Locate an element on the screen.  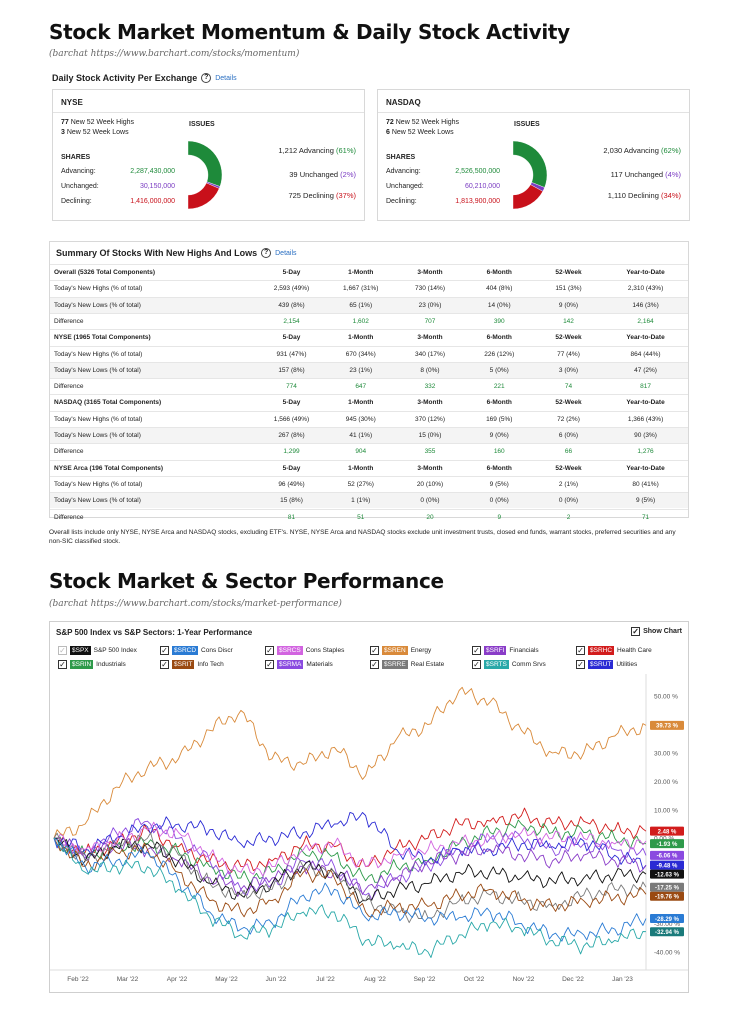
legend-item: ✓ $SRUT Utilities is located at coordinates (606, 664).